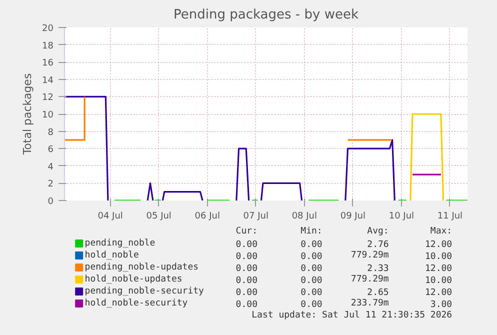  What do you see at coordinates (48, 98) in the screenshot?
I see `y-tick-label: 12` at bounding box center [48, 98].